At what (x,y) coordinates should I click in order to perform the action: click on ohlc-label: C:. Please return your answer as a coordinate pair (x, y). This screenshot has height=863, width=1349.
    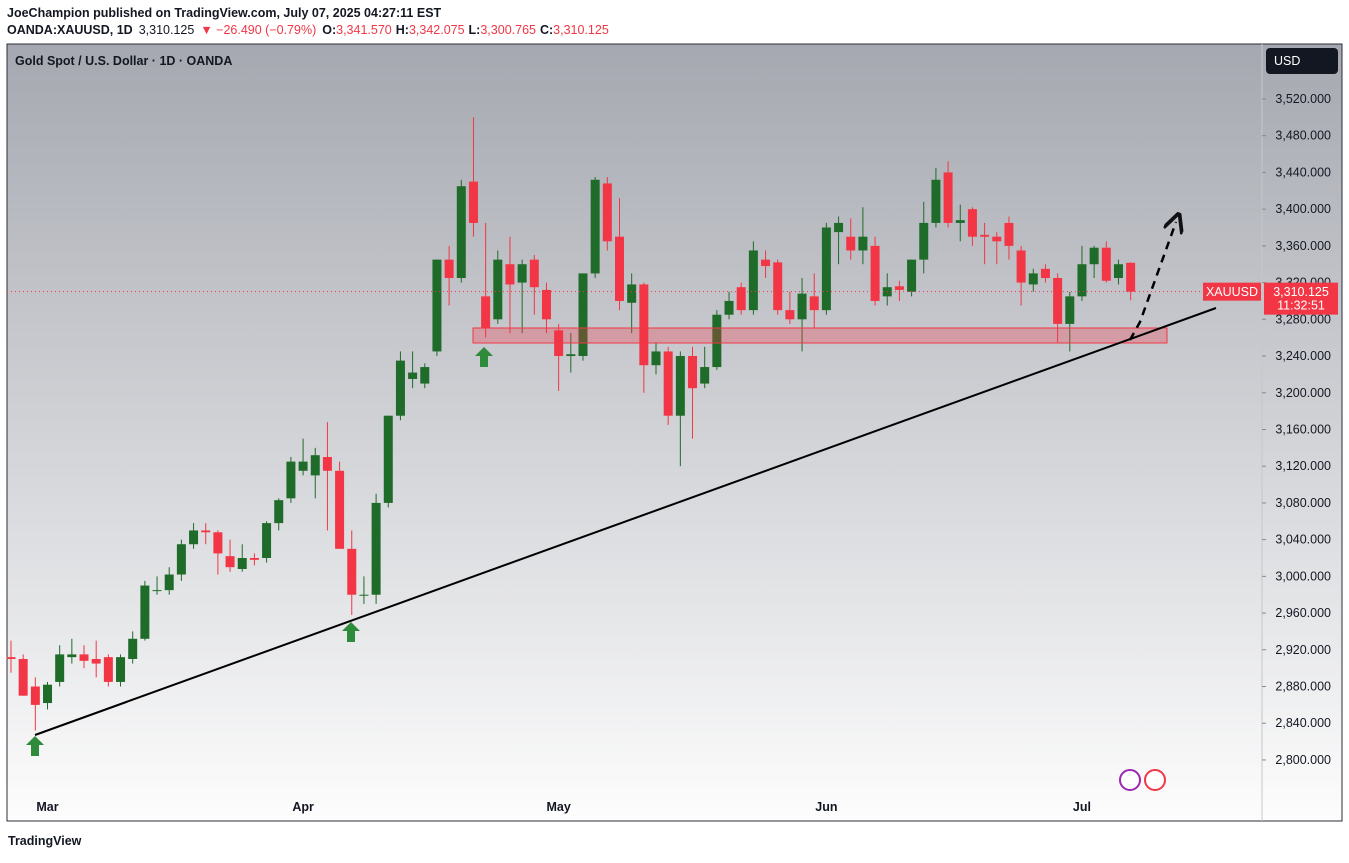
    Looking at the image, I should click on (546, 30).